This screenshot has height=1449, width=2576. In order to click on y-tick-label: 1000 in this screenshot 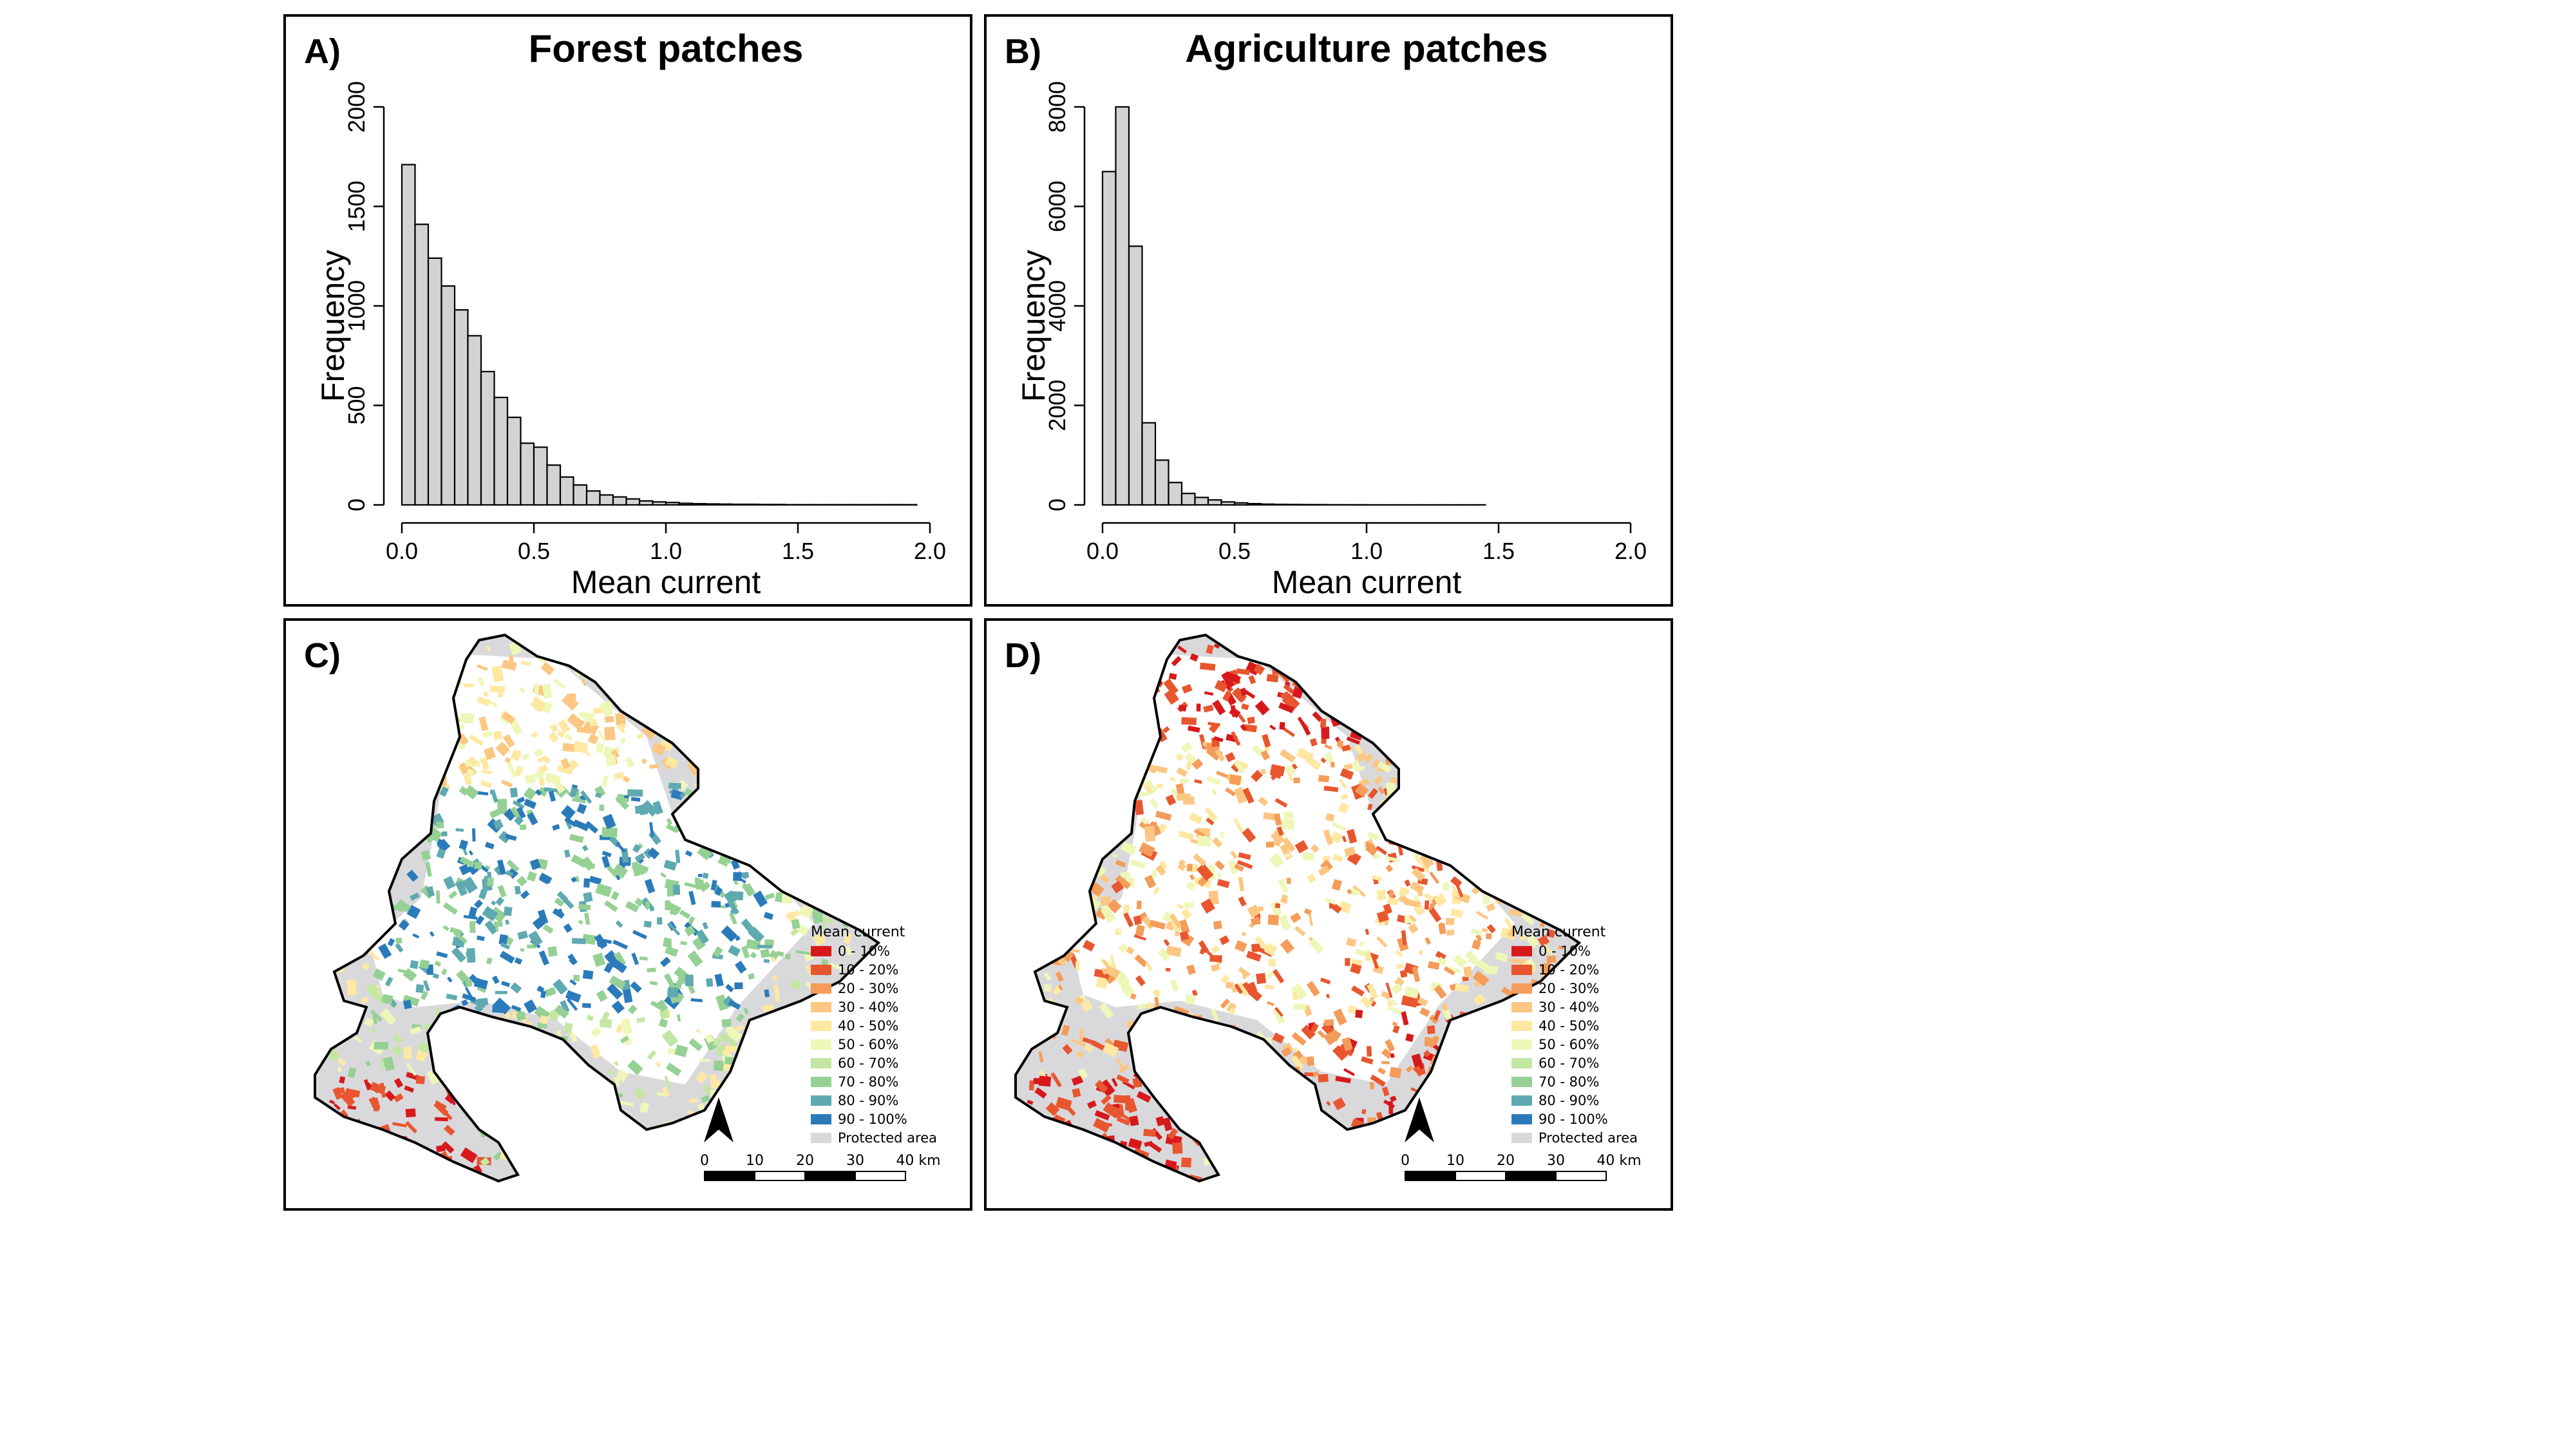, I will do `click(356, 306)`.